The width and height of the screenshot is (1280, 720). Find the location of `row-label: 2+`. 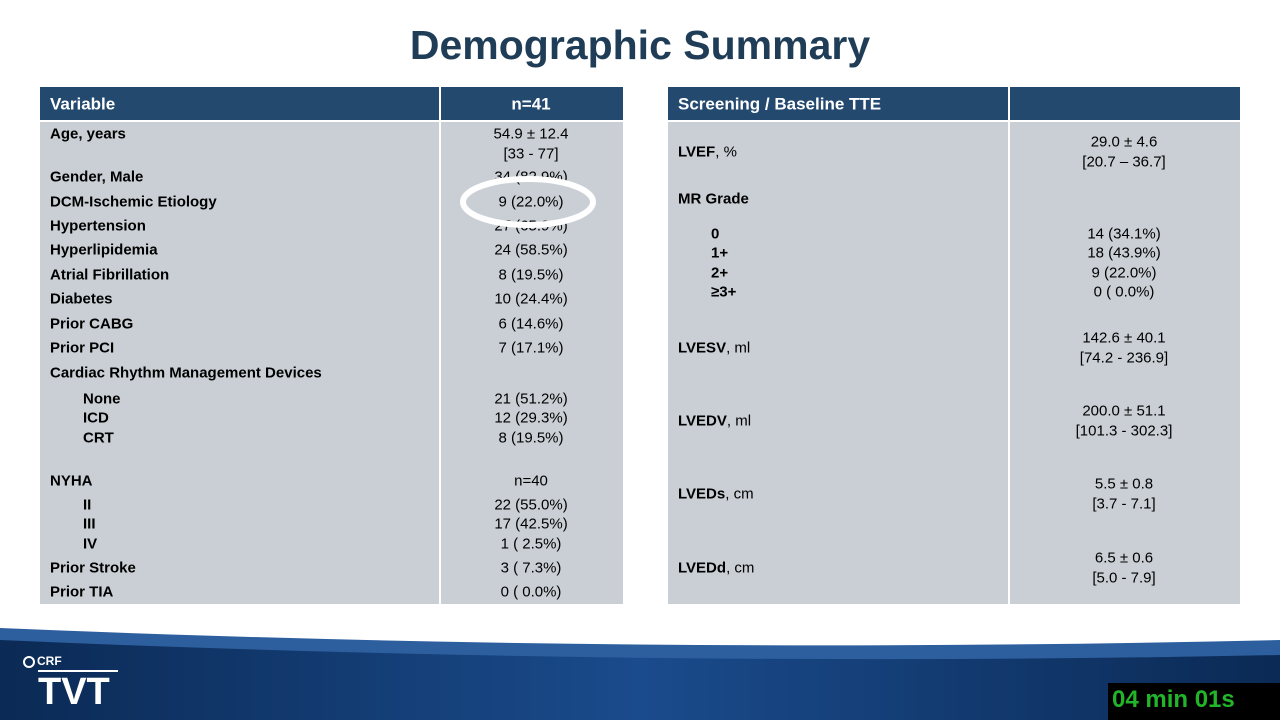

row-label: 2+ is located at coordinates (720, 273).